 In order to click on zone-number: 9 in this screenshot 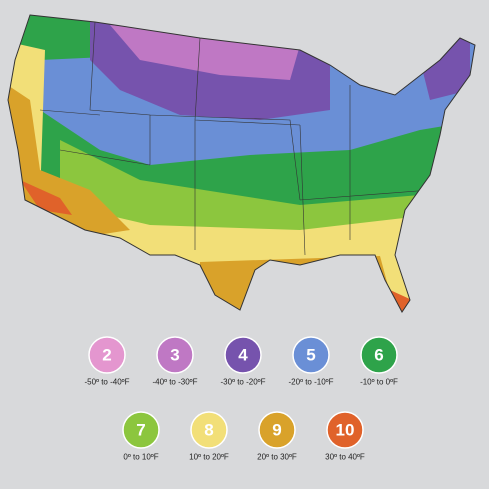, I will do `click(276, 430)`.